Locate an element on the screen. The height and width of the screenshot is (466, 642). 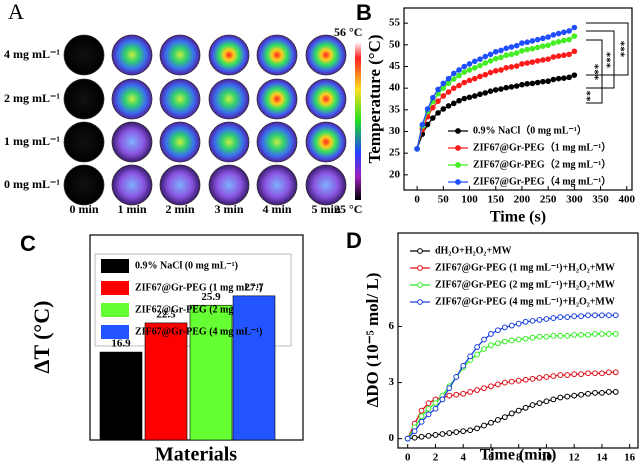
column-label: 5 min is located at coordinates (325, 209).